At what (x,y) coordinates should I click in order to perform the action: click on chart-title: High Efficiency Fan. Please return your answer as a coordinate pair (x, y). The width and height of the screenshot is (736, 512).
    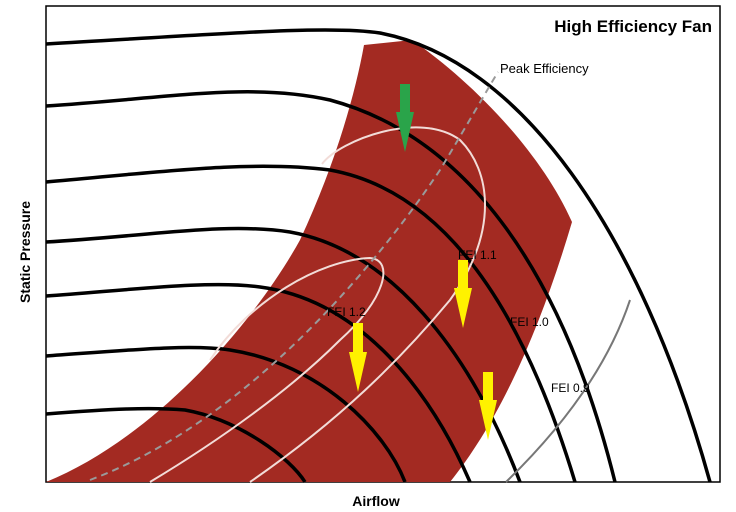
    Looking at the image, I should click on (633, 26).